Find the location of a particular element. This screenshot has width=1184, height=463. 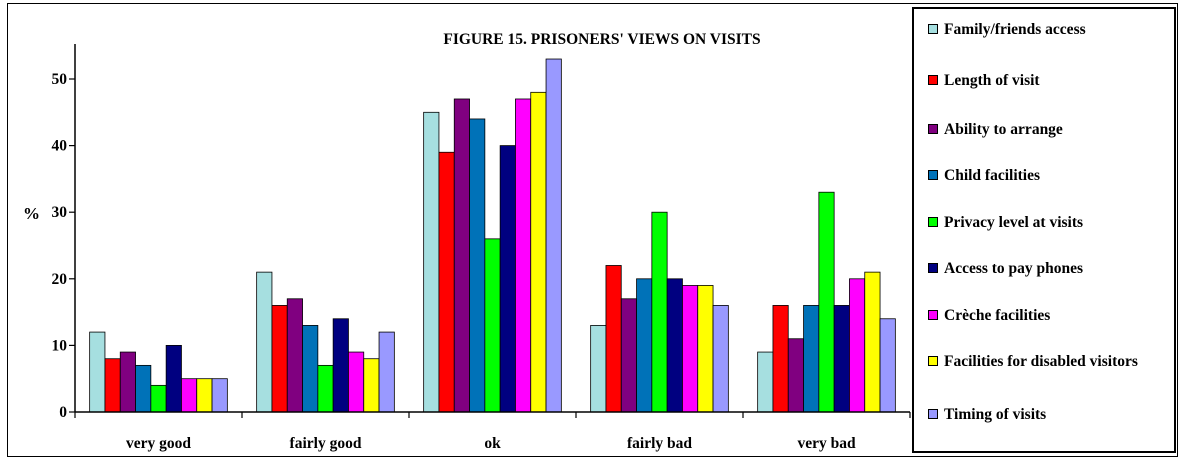

x-tick-label: fairly good is located at coordinates (326, 443).